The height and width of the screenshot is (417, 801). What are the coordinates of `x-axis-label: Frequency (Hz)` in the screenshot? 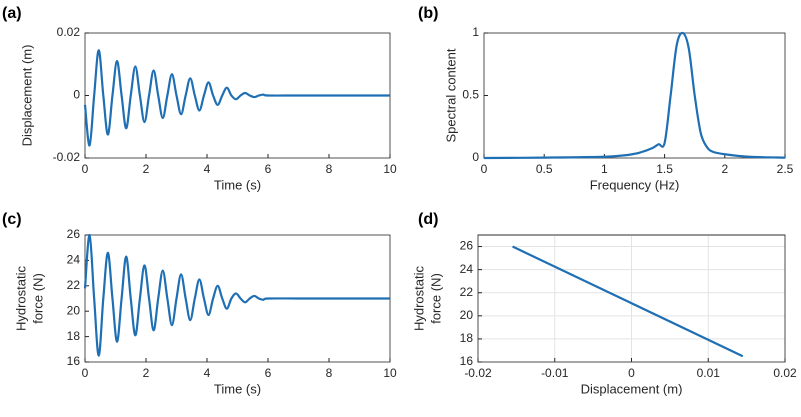 It's located at (635, 184).